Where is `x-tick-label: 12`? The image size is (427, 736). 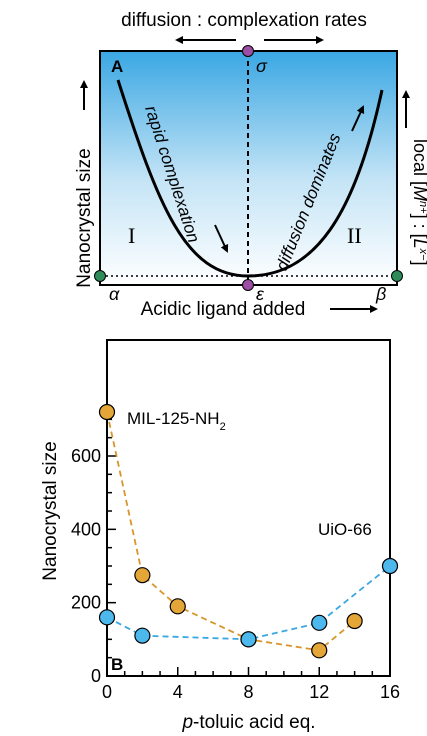 x-tick-label: 12 is located at coordinates (319, 692).